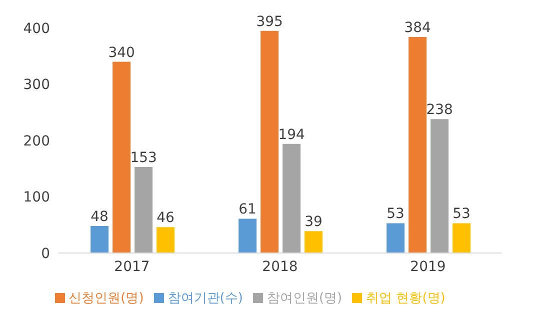 This screenshot has width=540, height=320. Describe the element at coordinates (36, 141) in the screenshot. I see `y-tick-label: 200` at that location.